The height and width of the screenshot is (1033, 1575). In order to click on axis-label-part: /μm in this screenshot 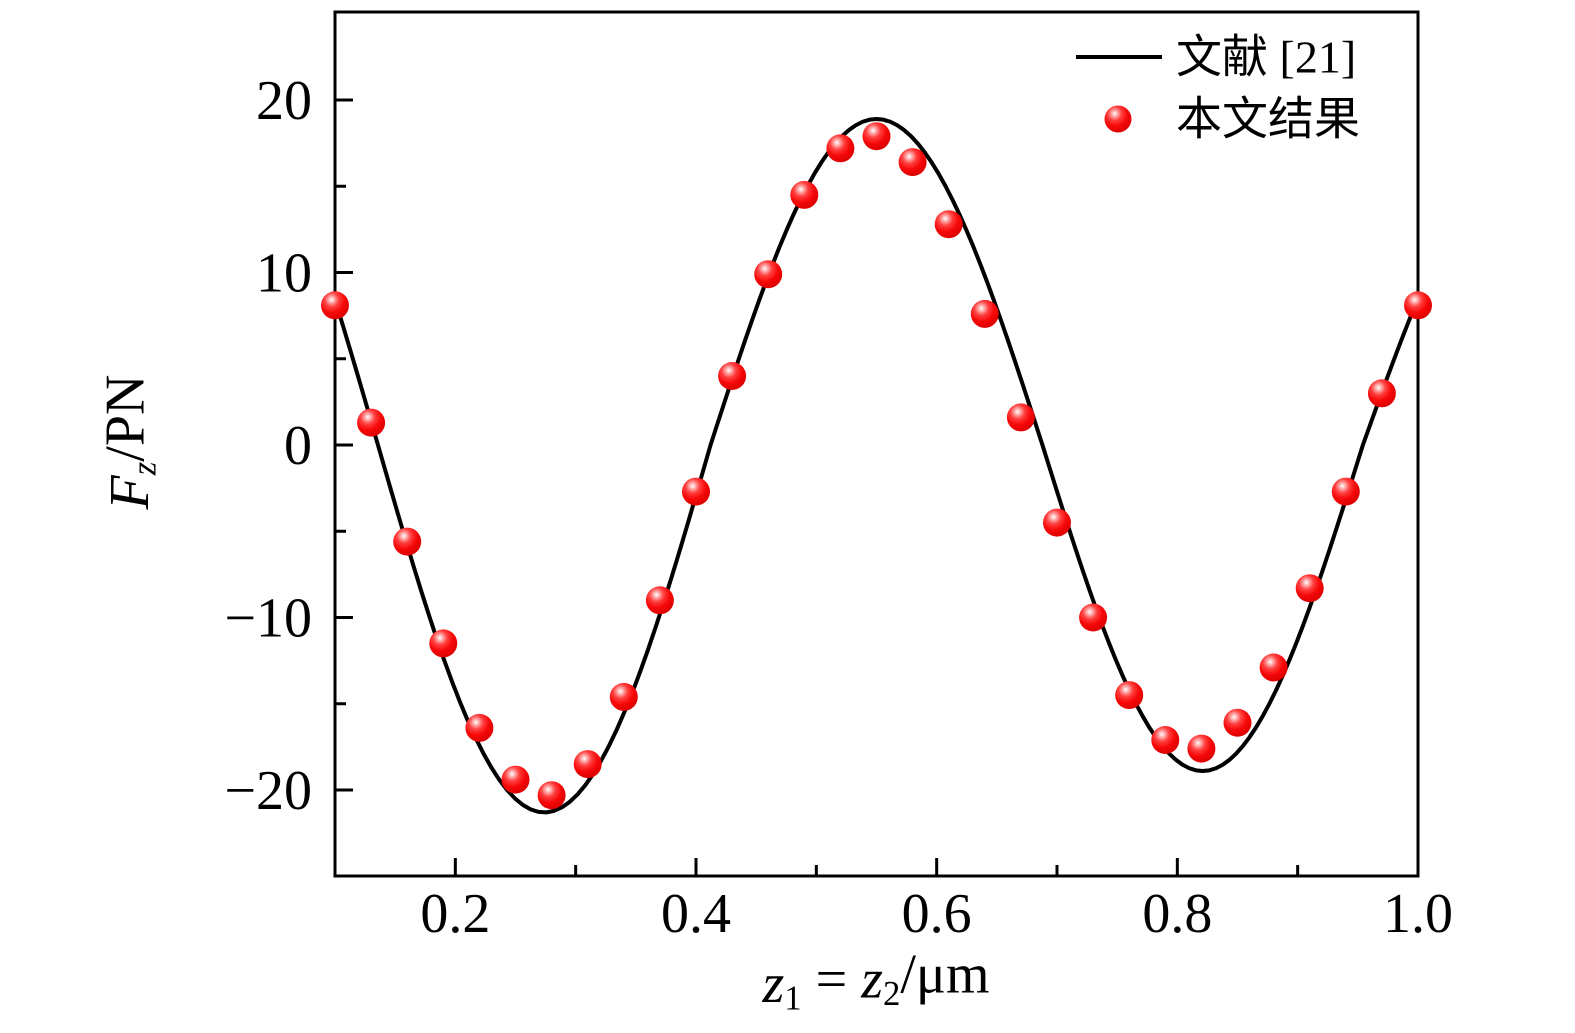, I will do `click(944, 975)`.